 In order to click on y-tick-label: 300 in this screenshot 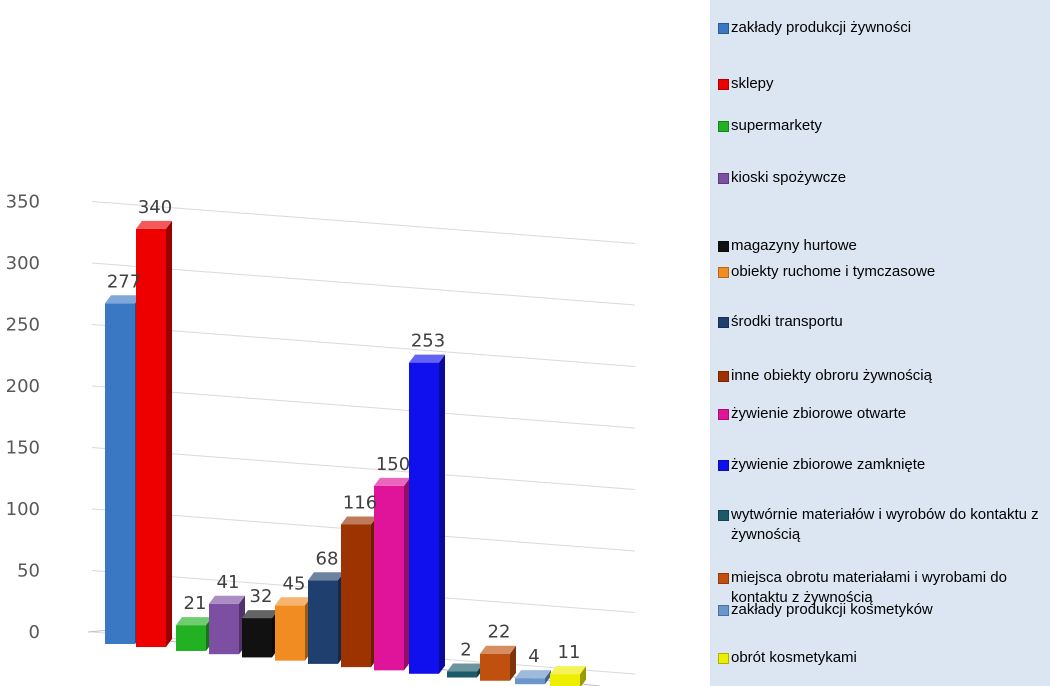, I will do `click(23, 263)`.